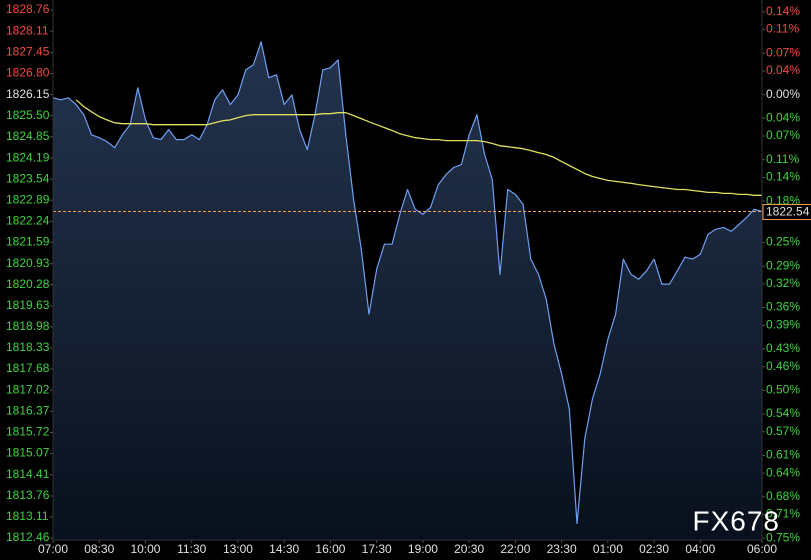 Image resolution: width=811 pixels, height=560 pixels. What do you see at coordinates (28, 474) in the screenshot?
I see `y-tick-label: 1814.41` at bounding box center [28, 474].